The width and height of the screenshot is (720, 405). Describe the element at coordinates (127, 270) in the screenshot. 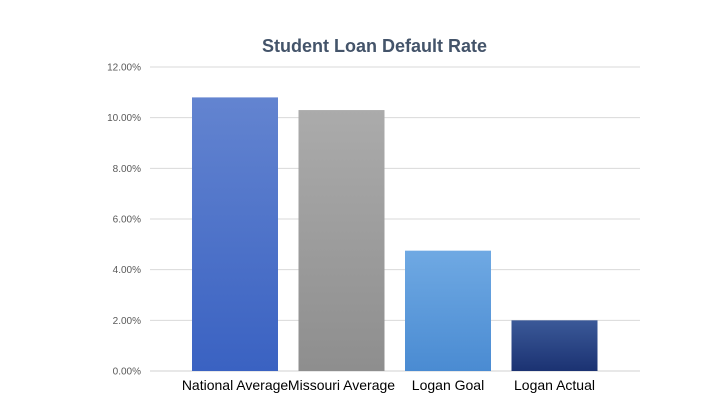

I see `y-tick-label: 4.00%` at that location.